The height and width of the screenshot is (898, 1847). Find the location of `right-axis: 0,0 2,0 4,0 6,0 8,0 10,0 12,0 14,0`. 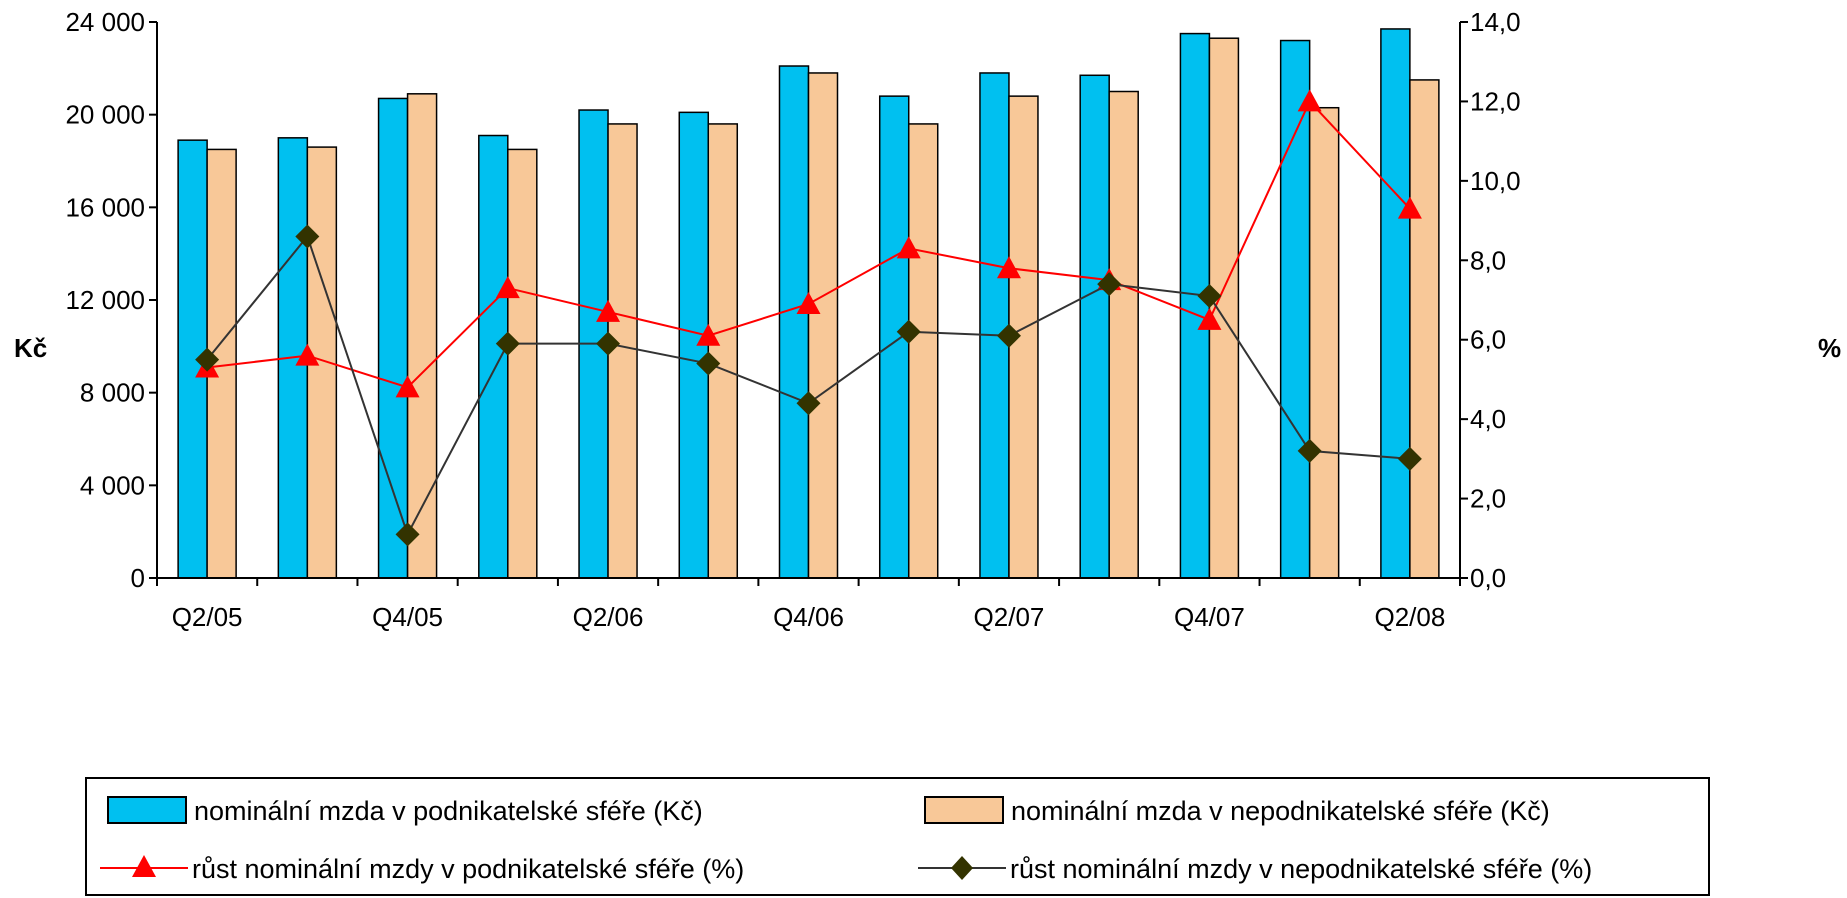

right-axis: 0,0 2,0 4,0 6,0 8,0 10,0 12,0 14,0 is located at coordinates (1490, 300).